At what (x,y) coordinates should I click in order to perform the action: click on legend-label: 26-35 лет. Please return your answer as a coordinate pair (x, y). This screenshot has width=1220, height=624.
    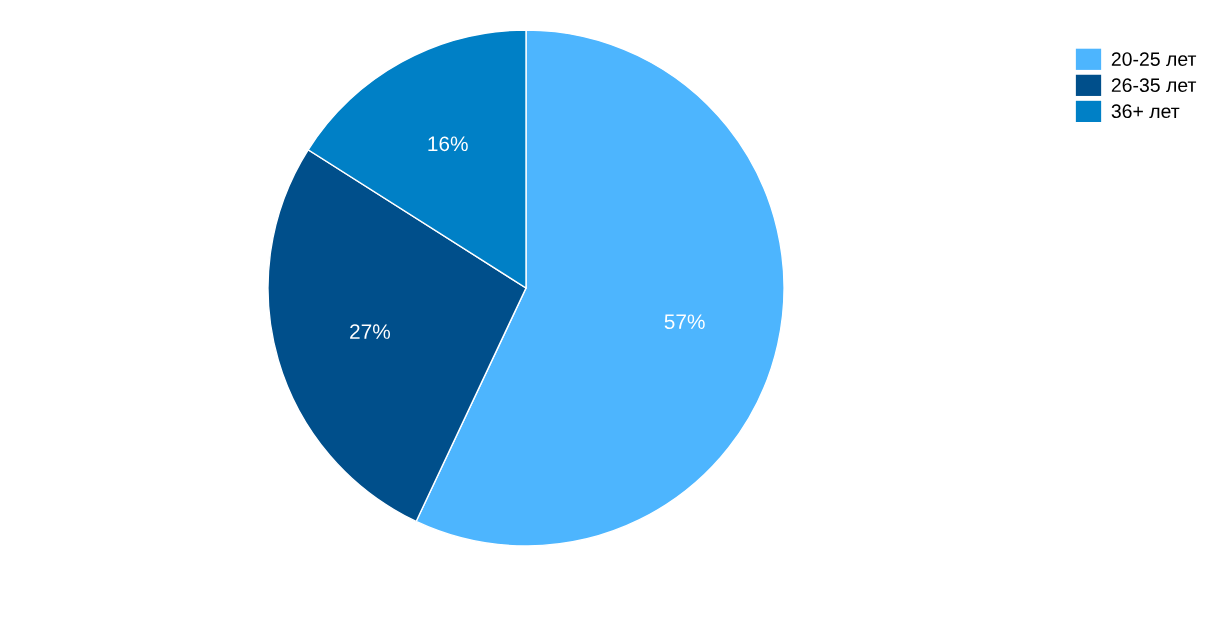
    Looking at the image, I should click on (1154, 85).